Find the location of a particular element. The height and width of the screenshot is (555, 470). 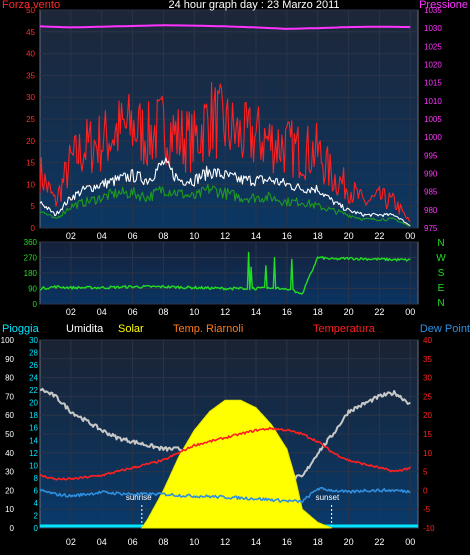

rain-tick-18: 18 is located at coordinates (33, 415).